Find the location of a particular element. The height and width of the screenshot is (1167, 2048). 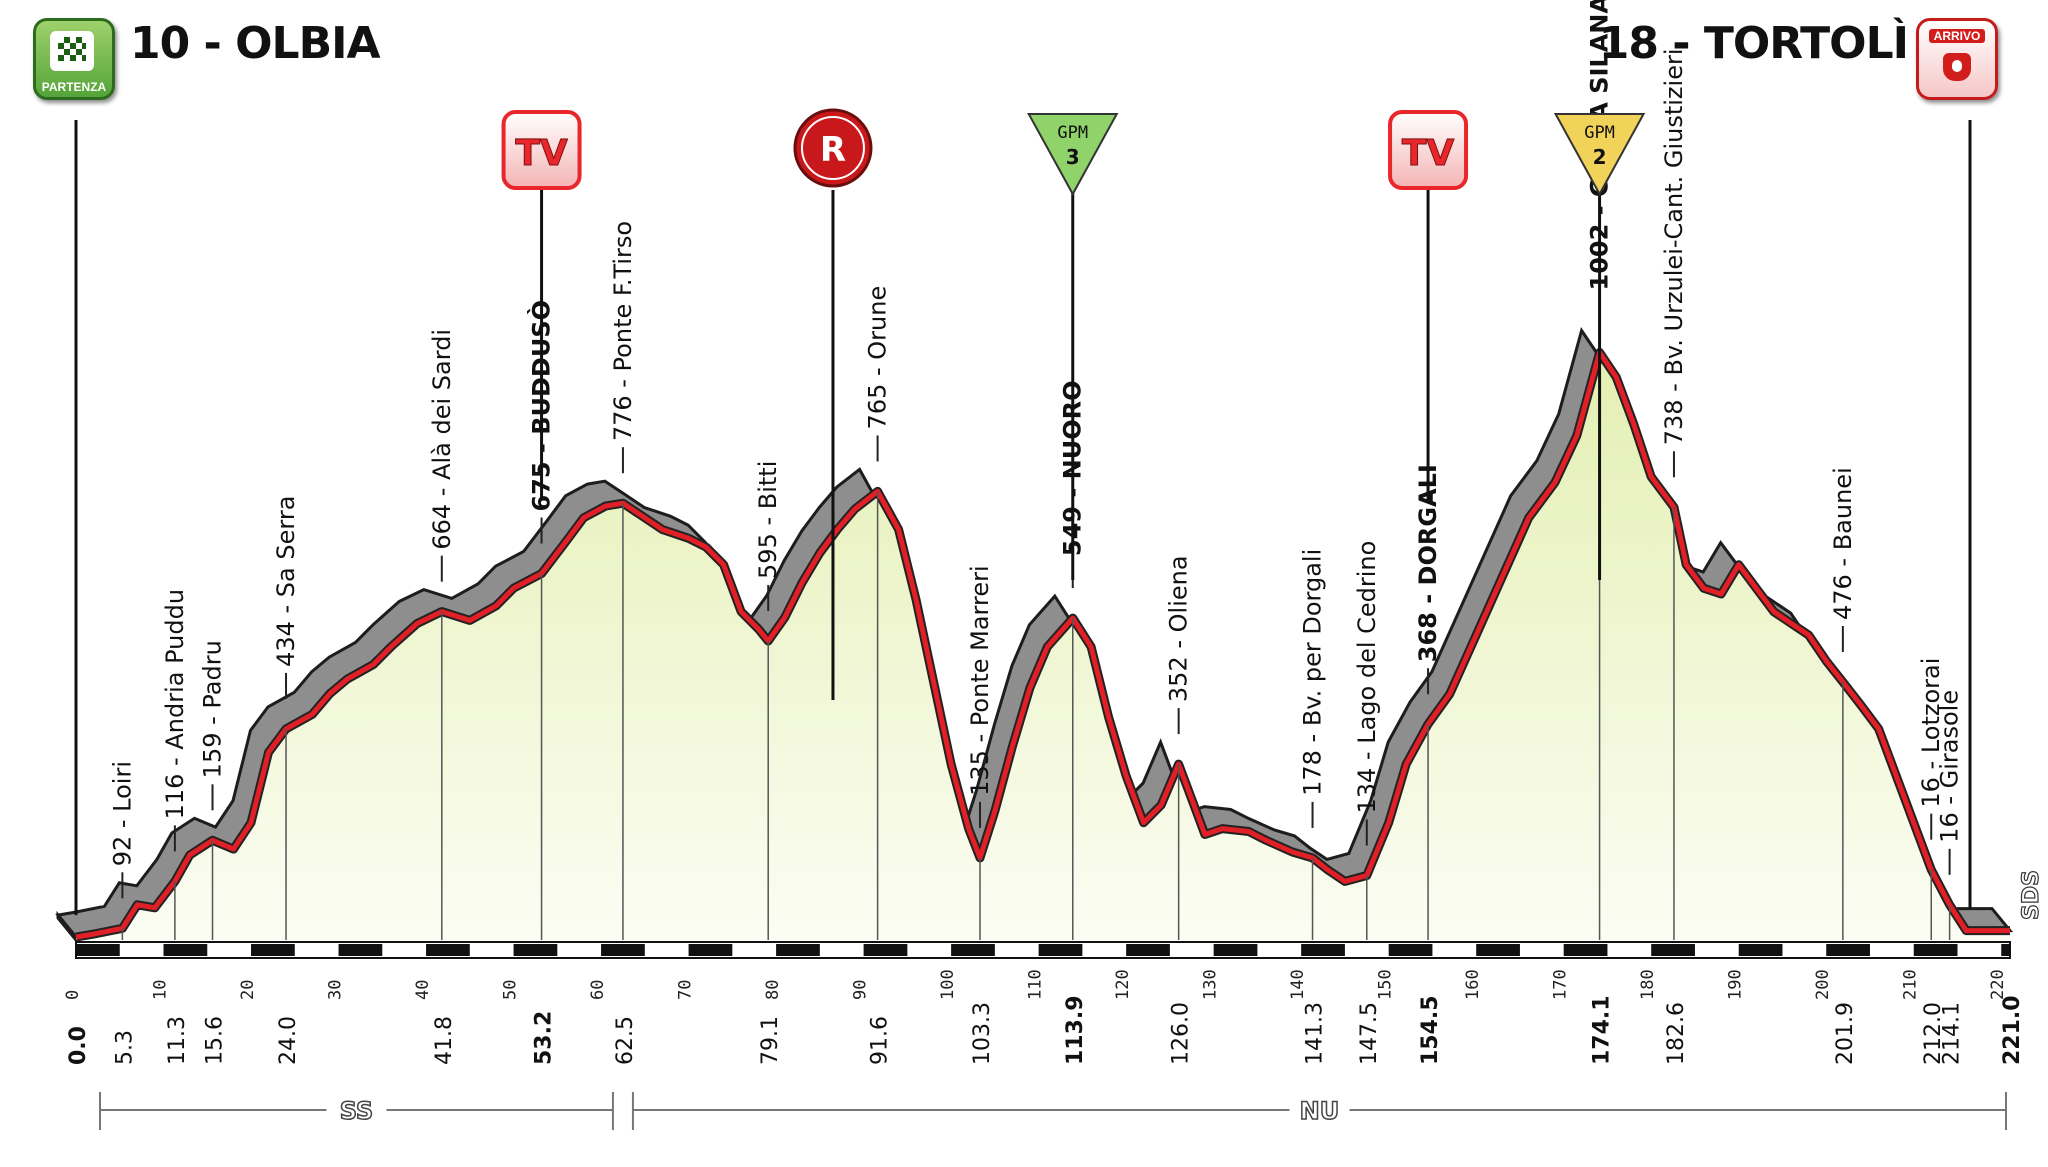

location-label: 765 - Orune is located at coordinates (878, 358).